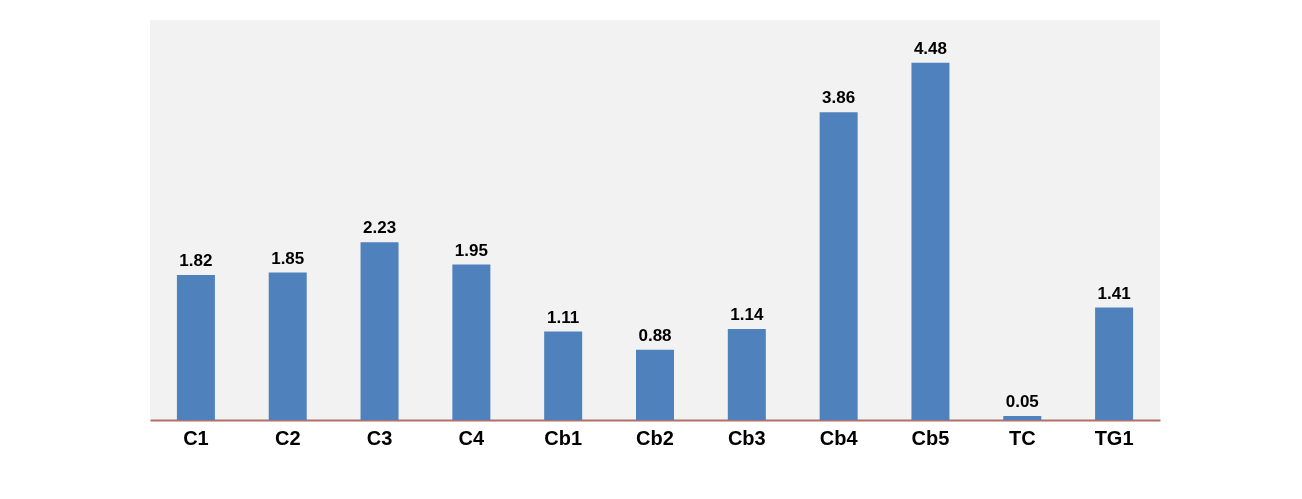  What do you see at coordinates (379, 437) in the screenshot?
I see `x-tick-label: C3` at bounding box center [379, 437].